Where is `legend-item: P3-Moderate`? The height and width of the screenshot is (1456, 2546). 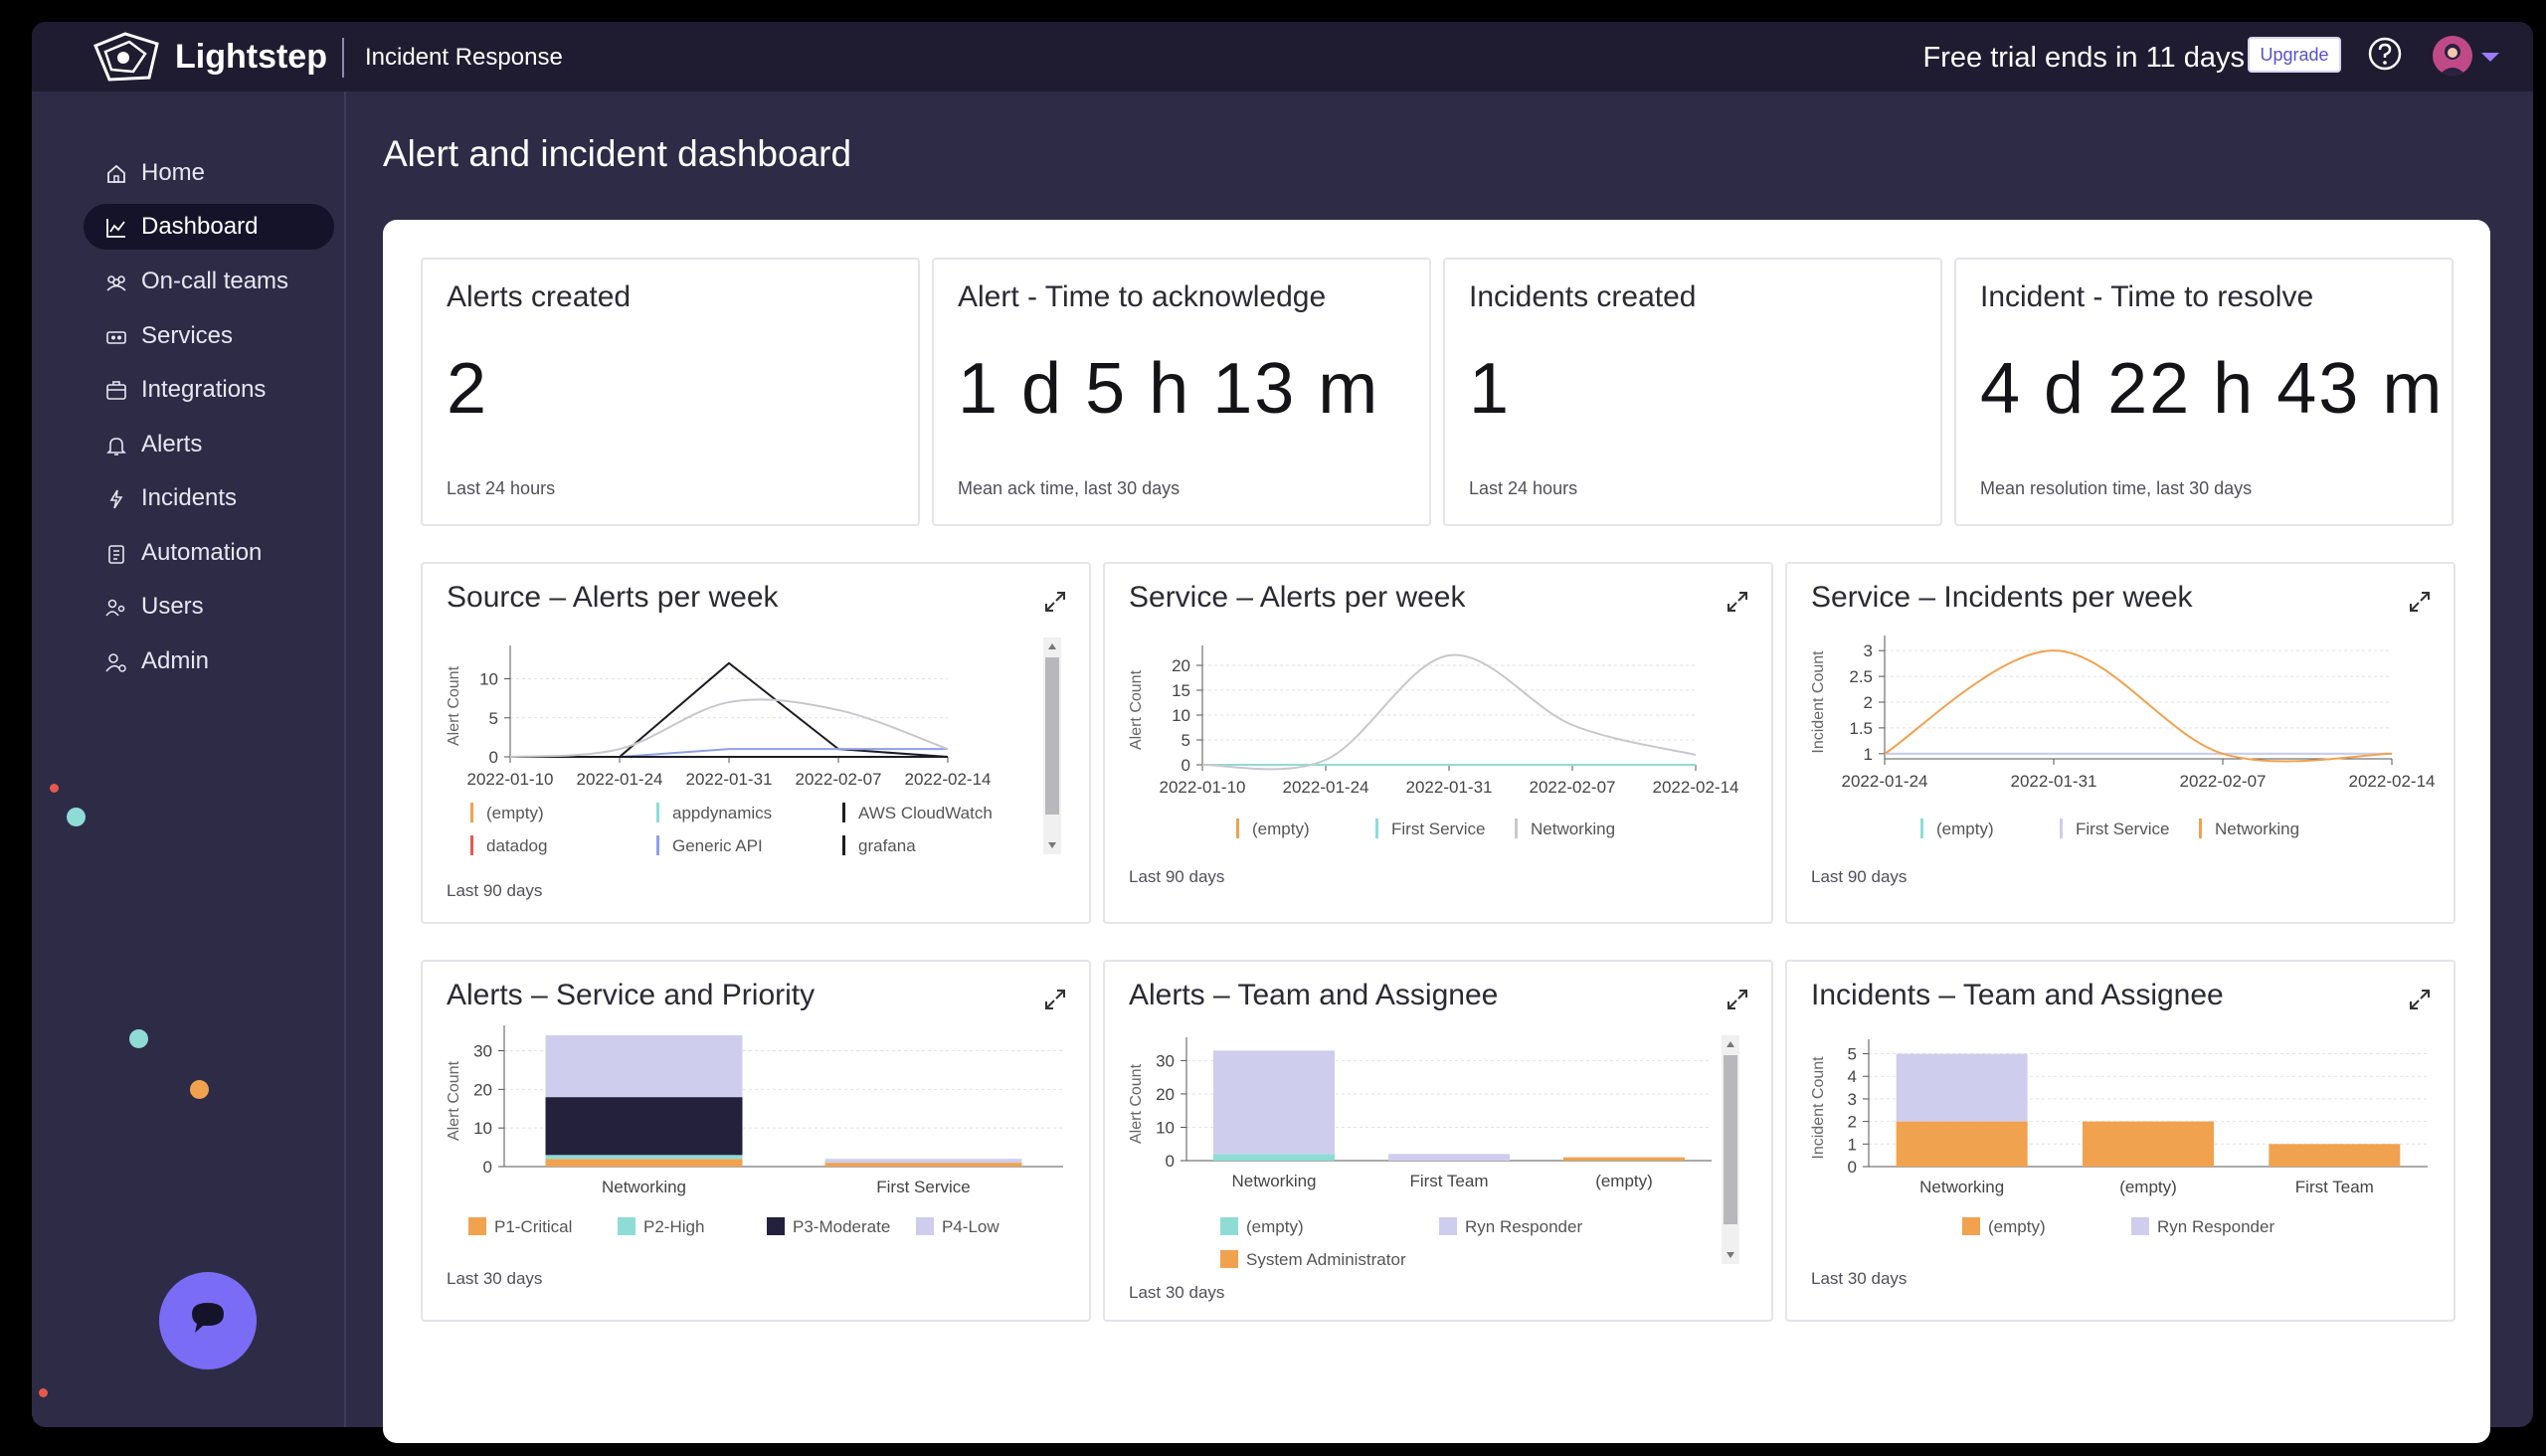 legend-item: P3-Moderate is located at coordinates (828, 1226).